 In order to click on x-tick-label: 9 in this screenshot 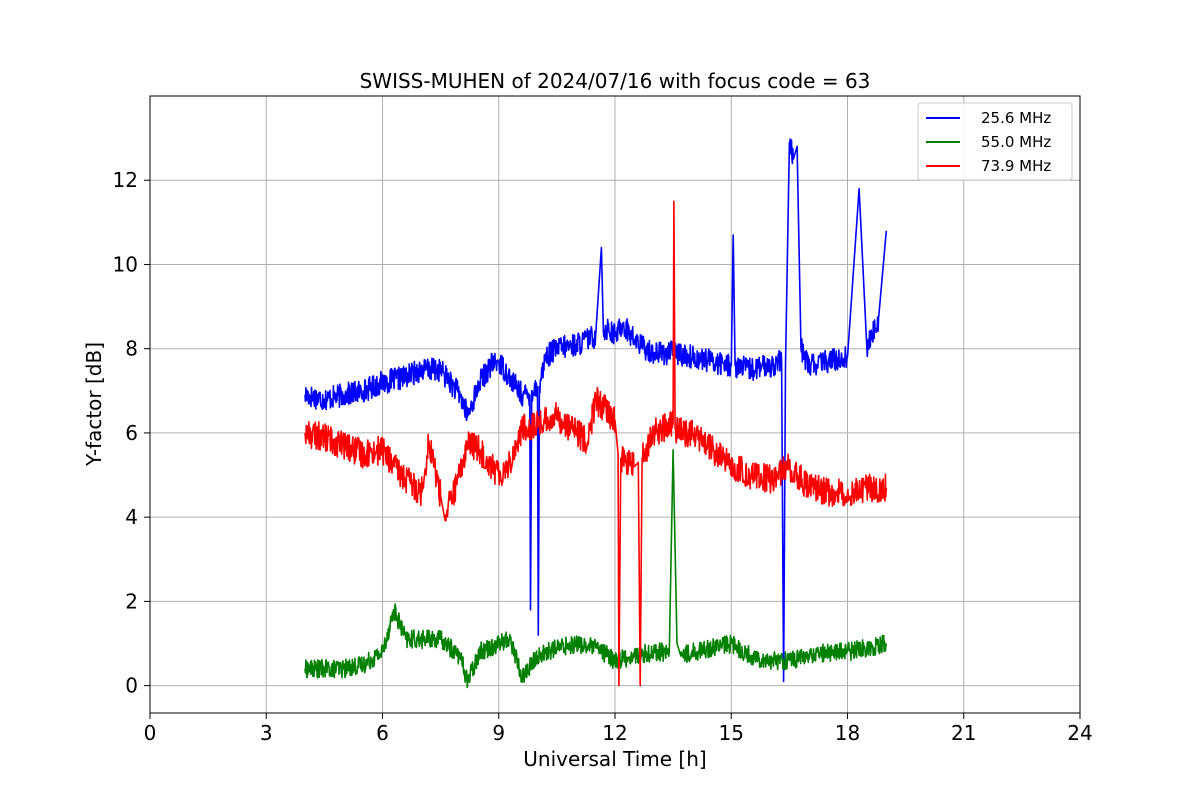, I will do `click(498, 733)`.